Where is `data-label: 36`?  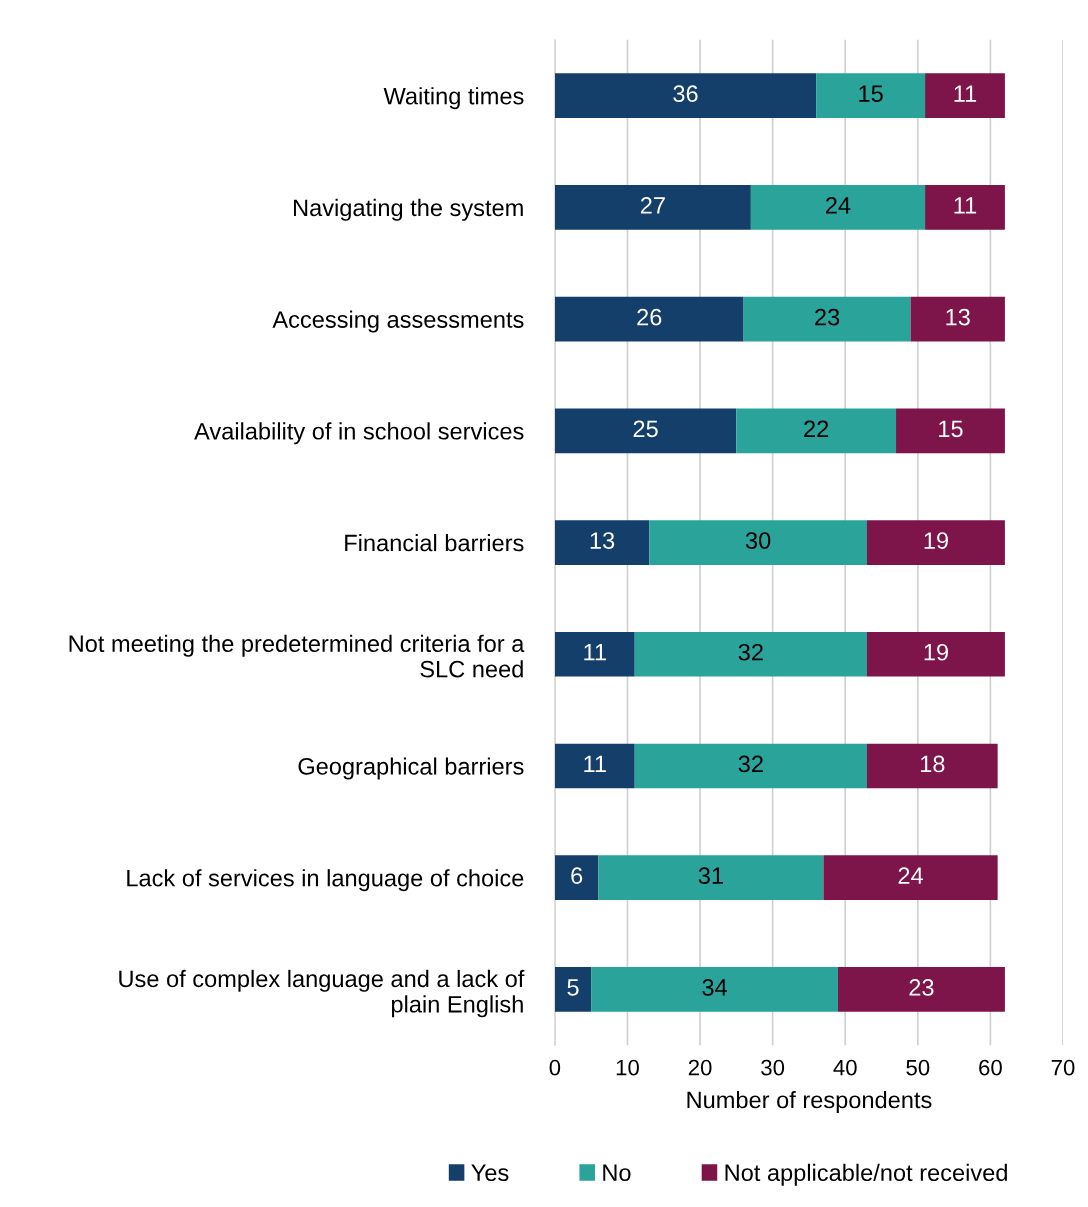
data-label: 36 is located at coordinates (685, 94).